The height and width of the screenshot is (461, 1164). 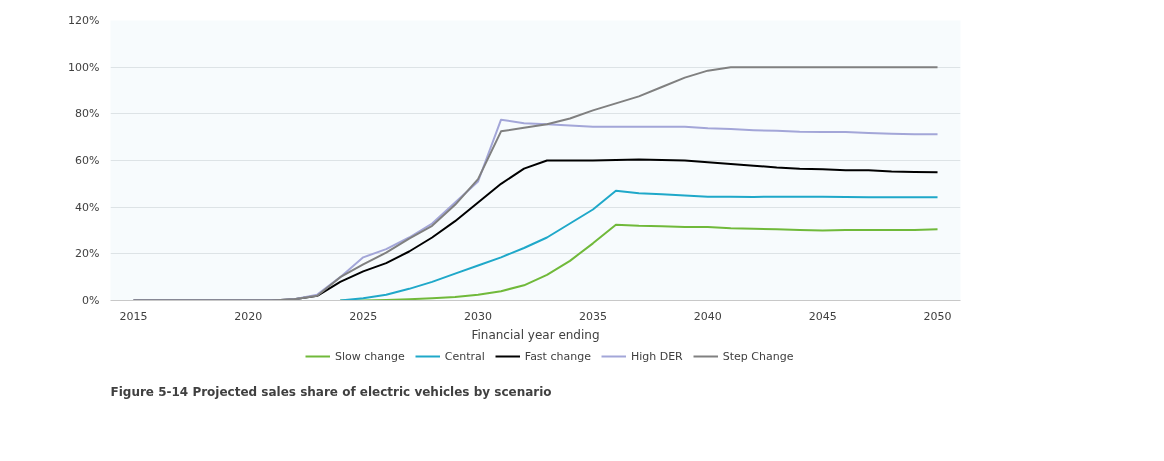 What do you see at coordinates (87, 114) in the screenshot?
I see `y-tick-label: 80%` at bounding box center [87, 114].